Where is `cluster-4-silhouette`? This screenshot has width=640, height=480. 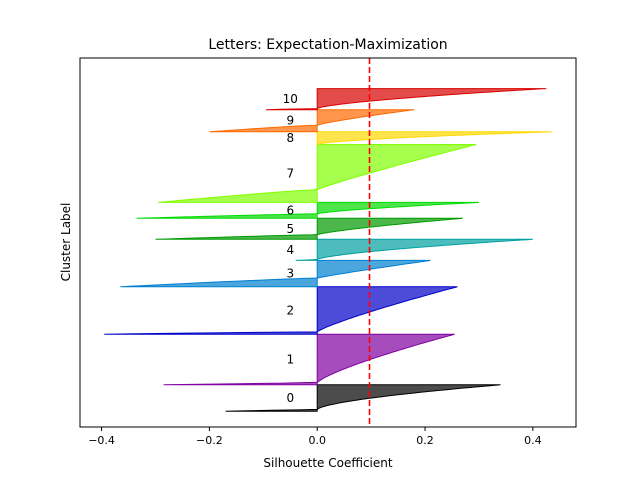
cluster-4-silhouette is located at coordinates (414, 249).